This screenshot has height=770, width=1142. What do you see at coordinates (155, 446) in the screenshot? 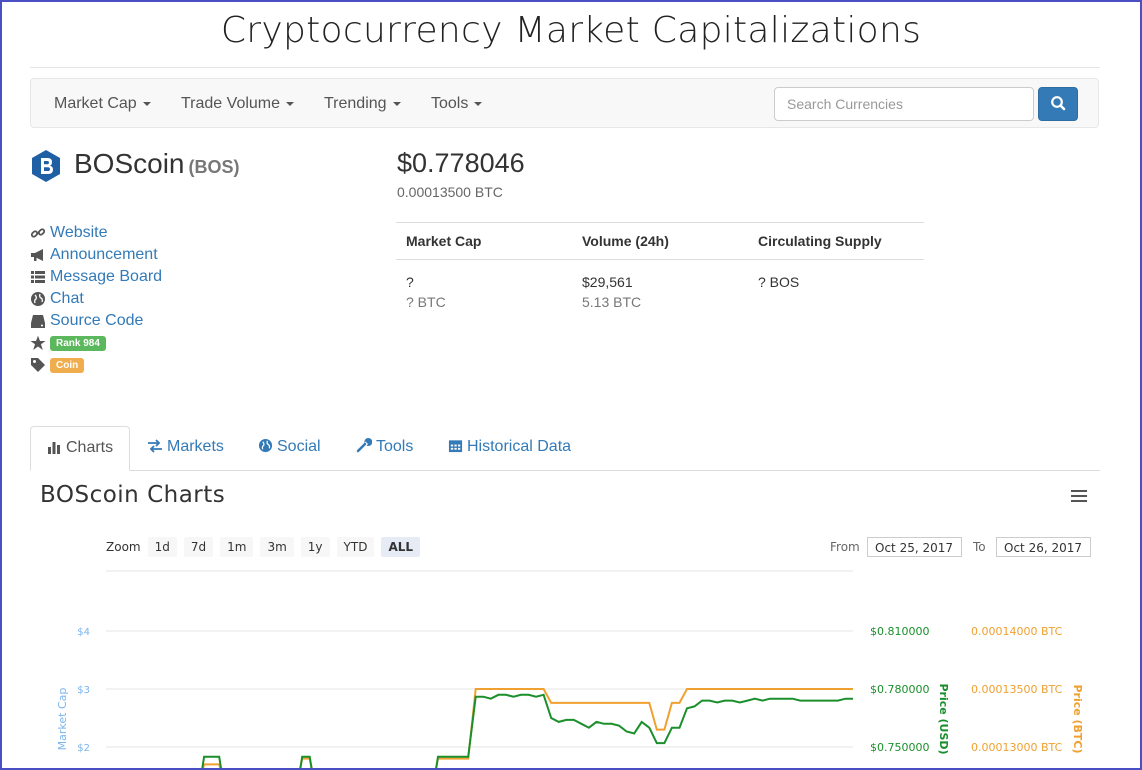
I see `exchange-icon` at bounding box center [155, 446].